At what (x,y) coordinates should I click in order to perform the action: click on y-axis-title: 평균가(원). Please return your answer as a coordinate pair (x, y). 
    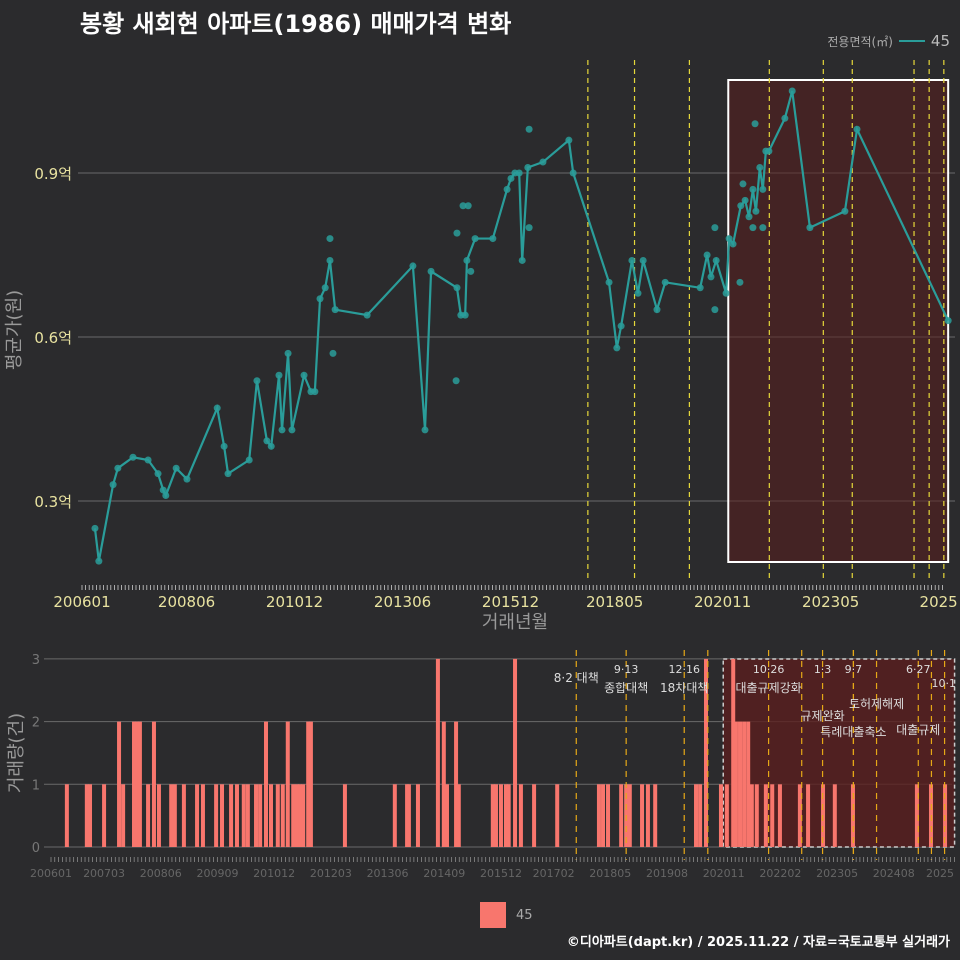
    Looking at the image, I should click on (14, 330).